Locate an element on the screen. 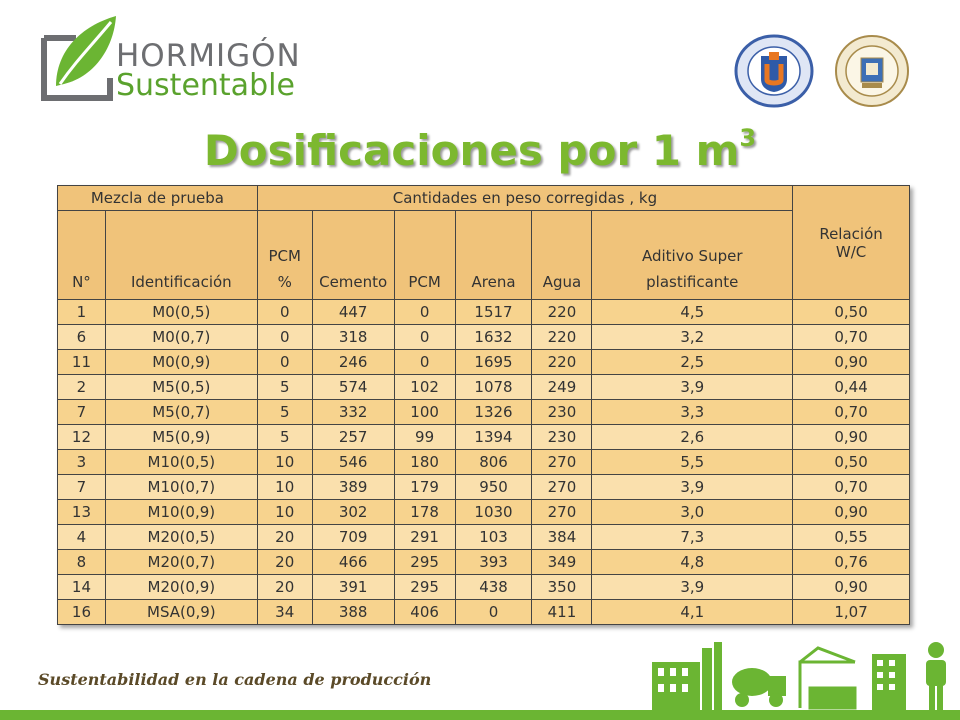  cell-n: 12 is located at coordinates (81, 437).